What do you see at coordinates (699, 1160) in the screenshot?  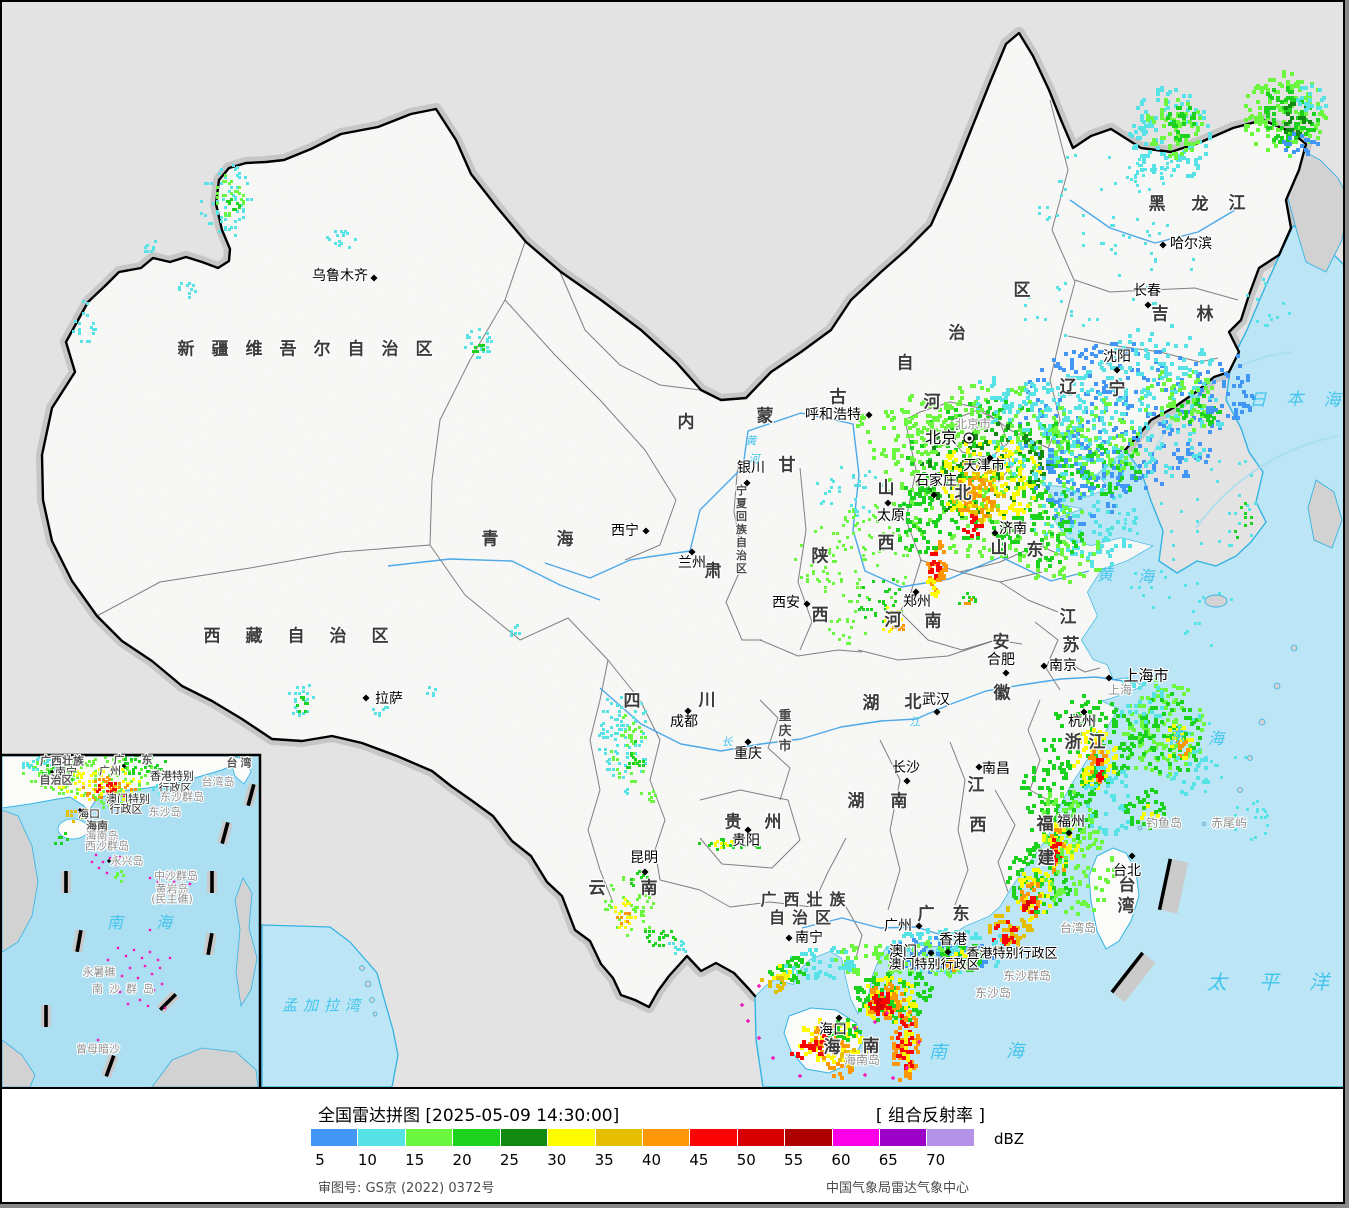 I see `scale-value: 45` at bounding box center [699, 1160].